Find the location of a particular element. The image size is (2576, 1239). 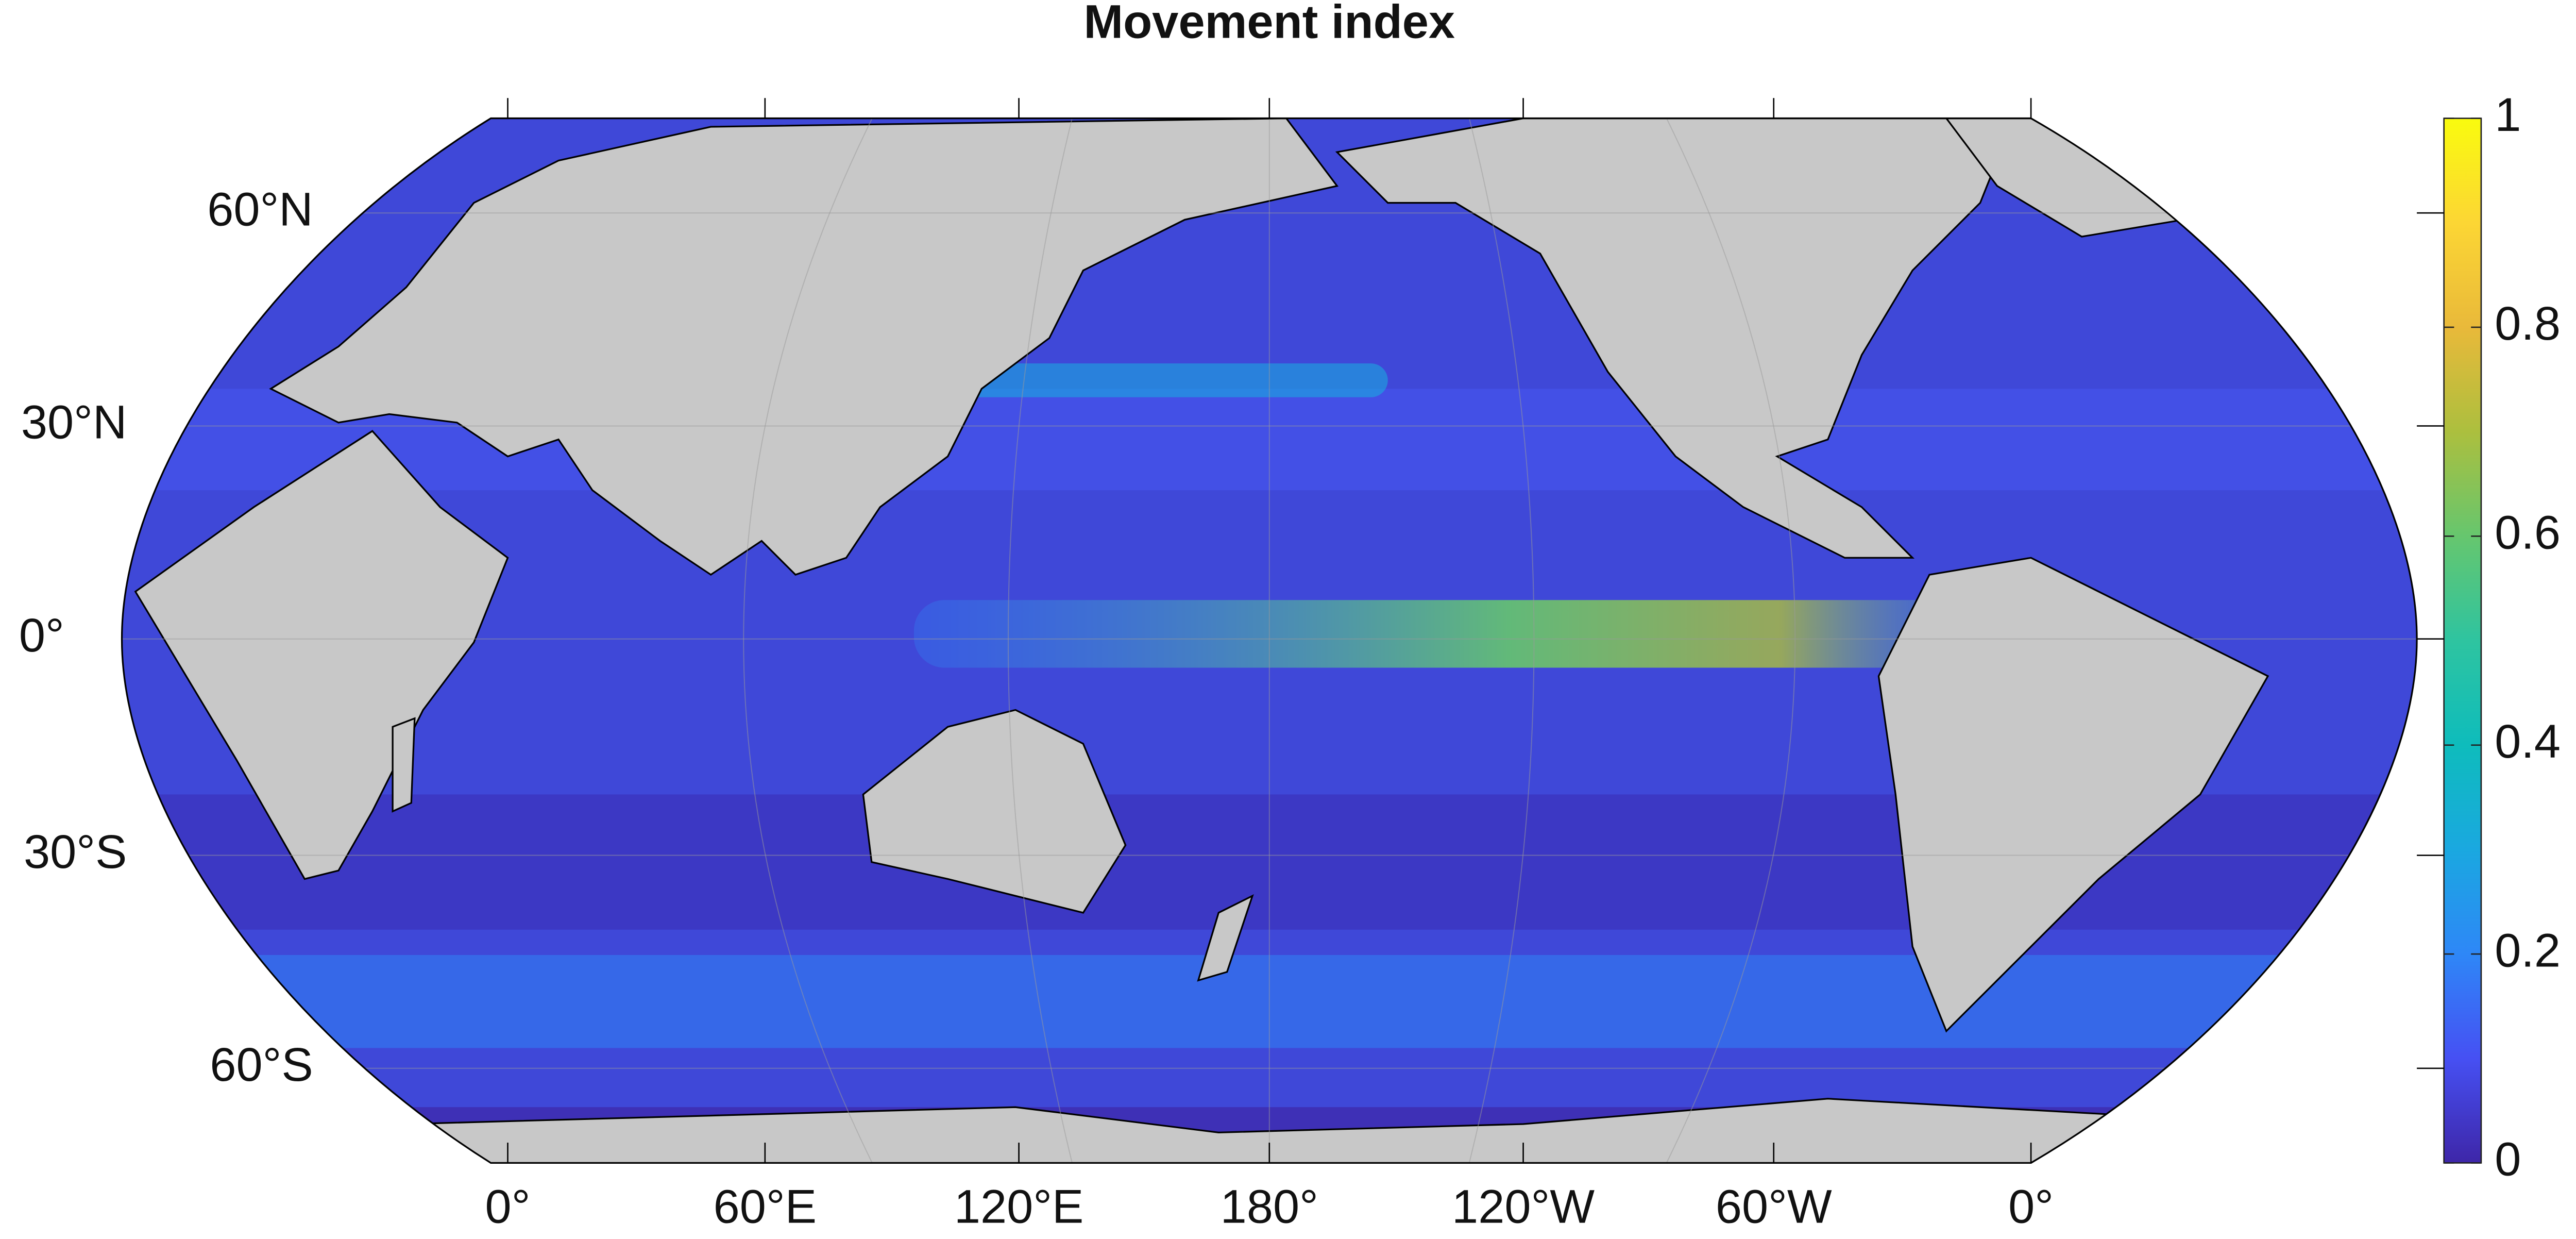

africa is located at coordinates (321, 655).